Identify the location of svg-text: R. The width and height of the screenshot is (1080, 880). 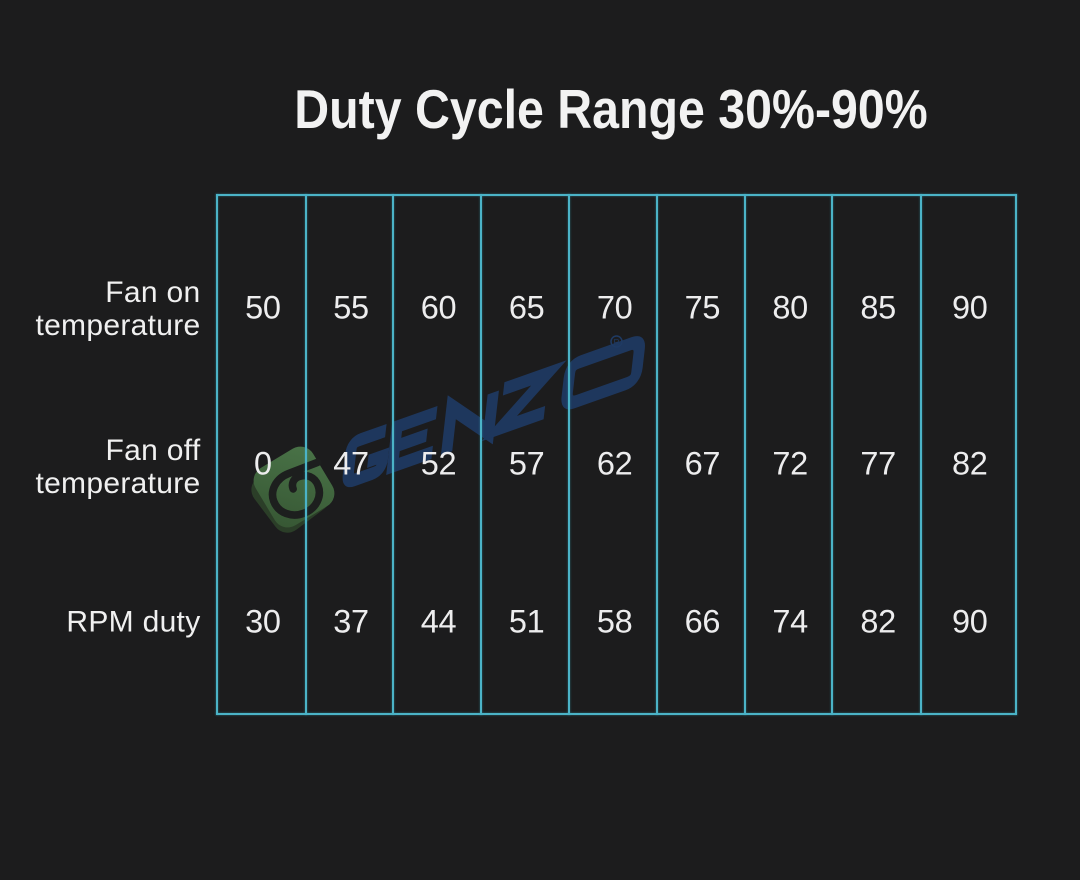
(617, 342).